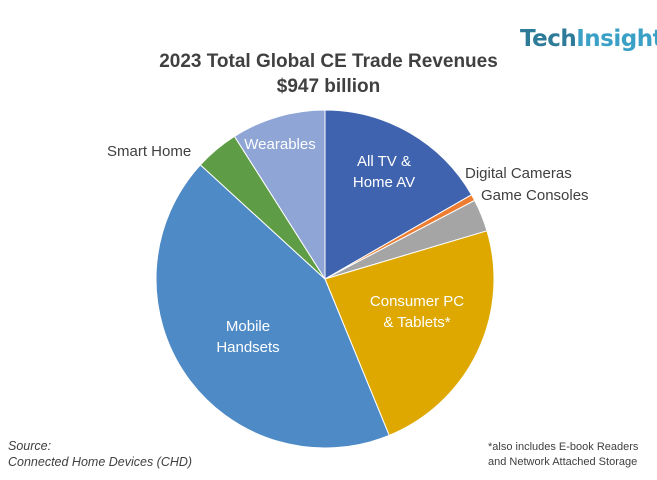 This screenshot has width=657, height=480. I want to click on slice-label-digital-cameras: Digital Cameras, so click(518, 173).